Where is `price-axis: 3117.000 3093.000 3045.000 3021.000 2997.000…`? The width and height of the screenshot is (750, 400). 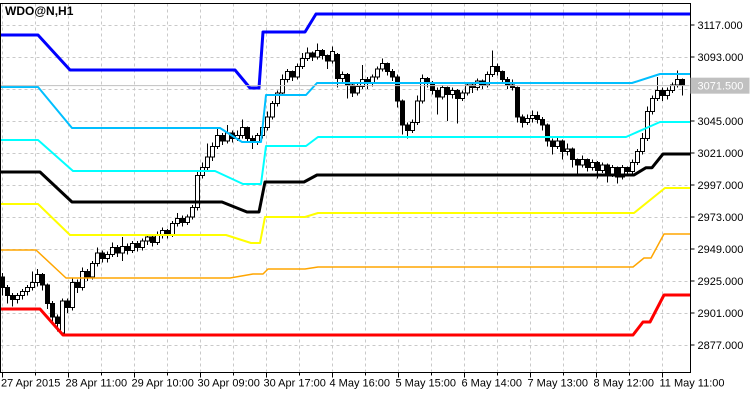 price-axis: 3117.000 3093.000 3045.000 3021.000 2997.000… is located at coordinates (720, 186).